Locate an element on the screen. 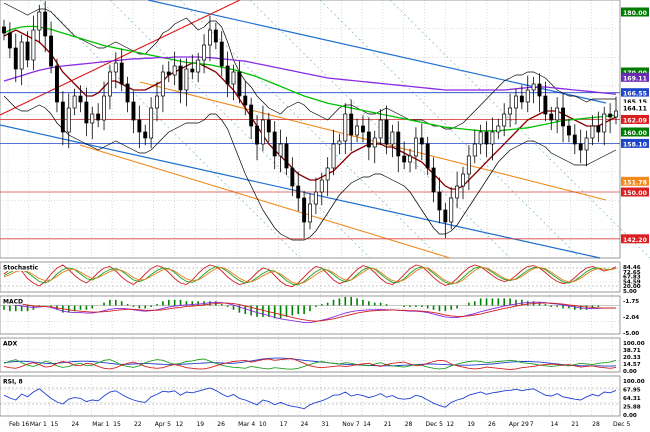 The image size is (650, 432). rsi-axis-label: 64.31 is located at coordinates (632, 399).